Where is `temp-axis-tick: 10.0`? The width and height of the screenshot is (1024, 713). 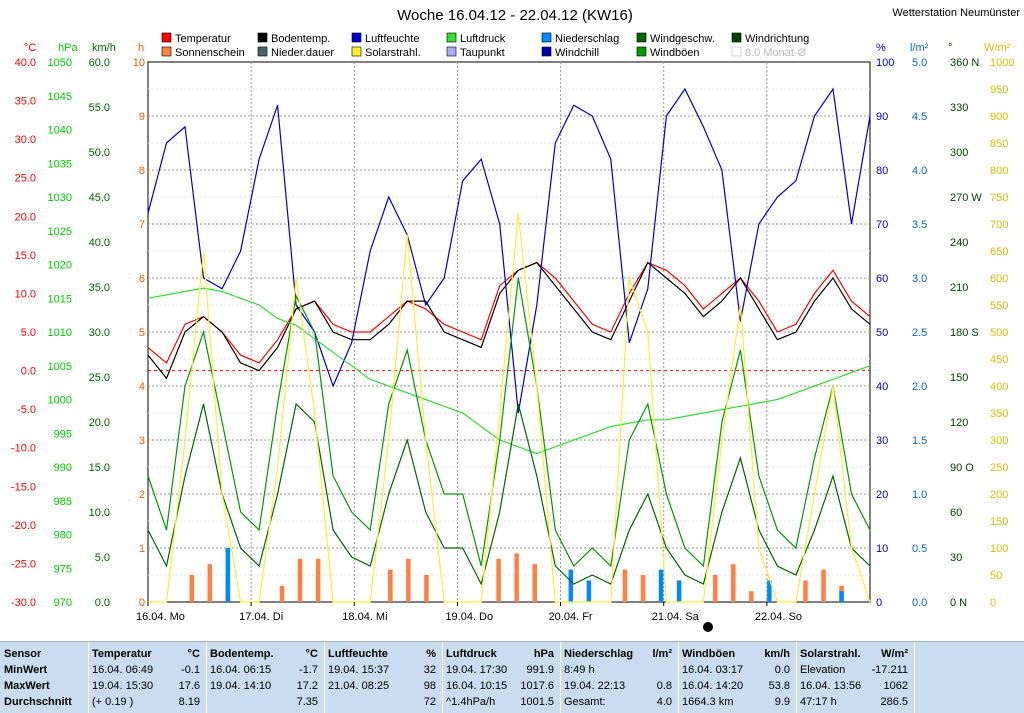
temp-axis-tick: 10.0 is located at coordinates (25, 294).